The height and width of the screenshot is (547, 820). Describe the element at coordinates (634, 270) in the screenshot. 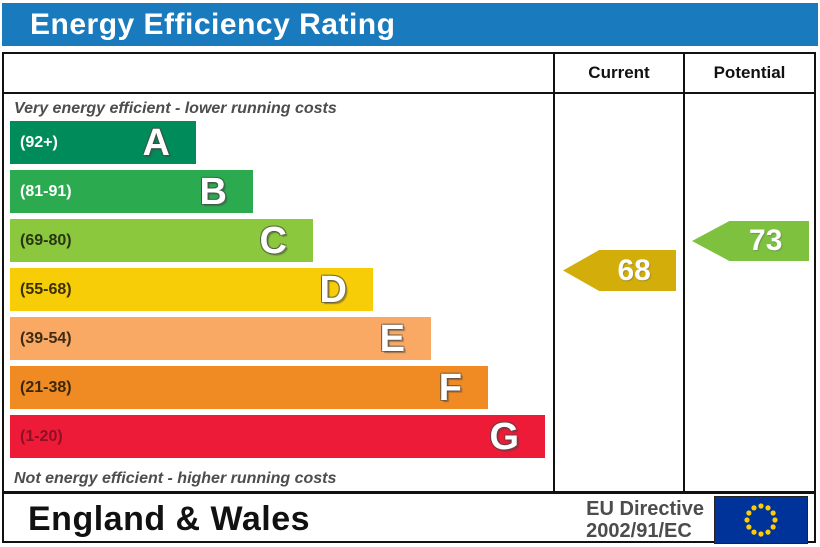

I see `current-rating-value: 68` at that location.